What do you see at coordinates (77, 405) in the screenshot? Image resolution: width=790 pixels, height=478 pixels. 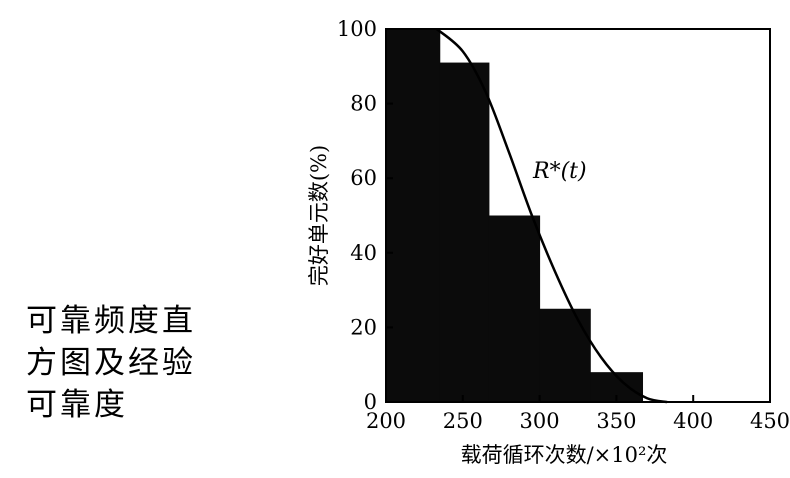 I see `caption-line-3: 可靠度` at bounding box center [77, 405].